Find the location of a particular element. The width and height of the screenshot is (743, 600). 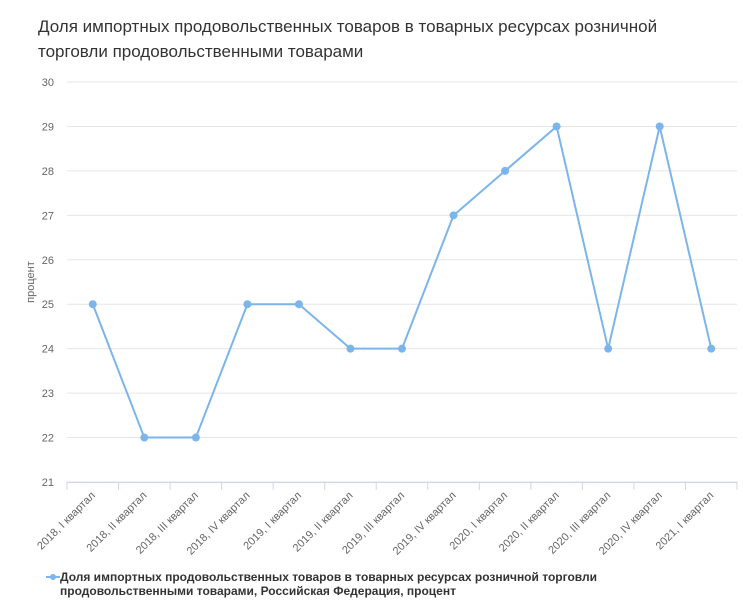

y-tick-label: 27 is located at coordinates (48, 216).